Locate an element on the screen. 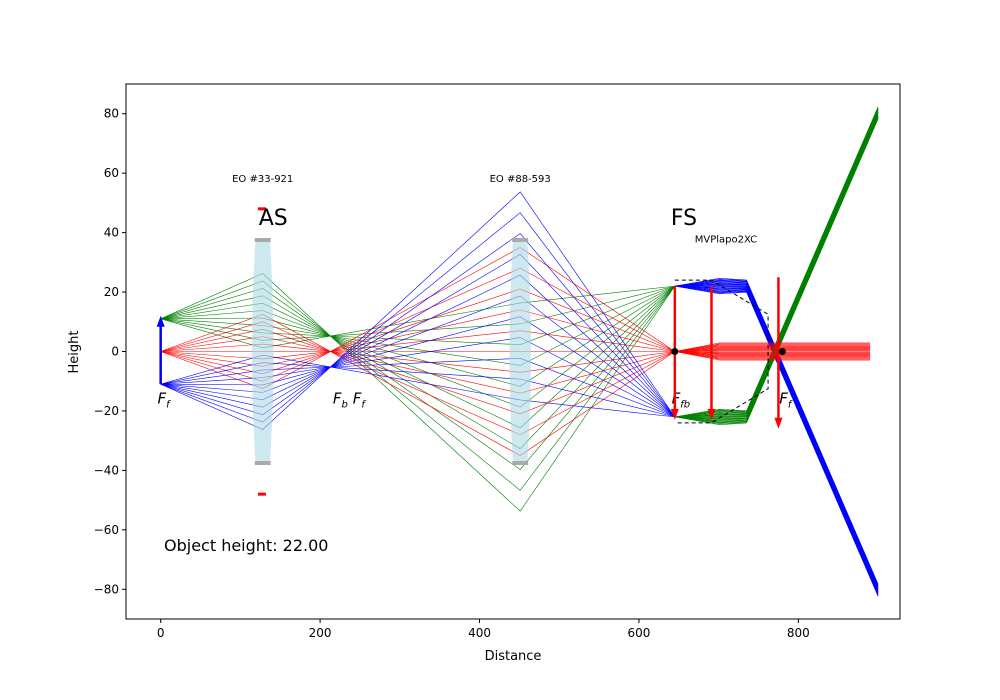 The image size is (1000, 700). y-tick-label: 80 is located at coordinates (111, 114).